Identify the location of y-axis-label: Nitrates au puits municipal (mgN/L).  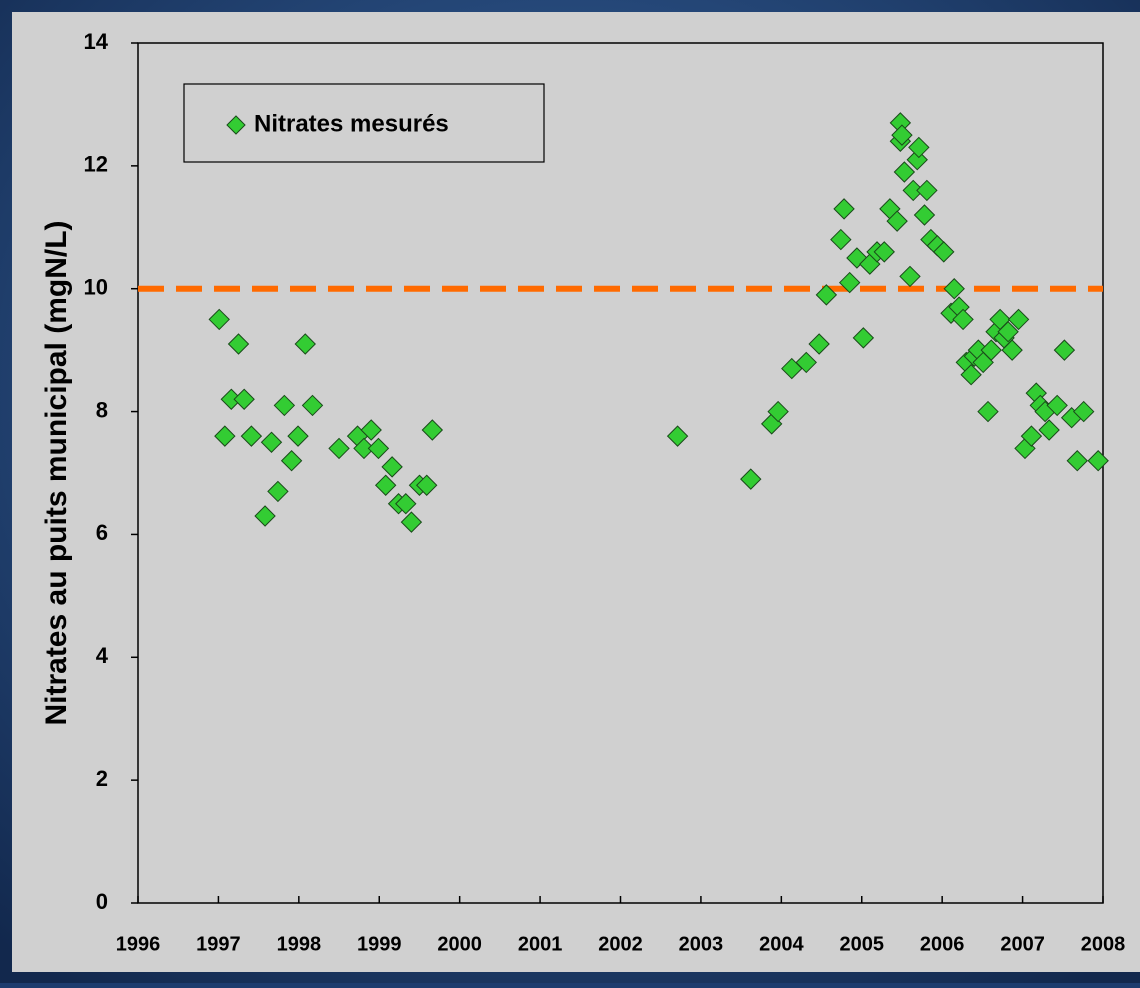
(56, 472).